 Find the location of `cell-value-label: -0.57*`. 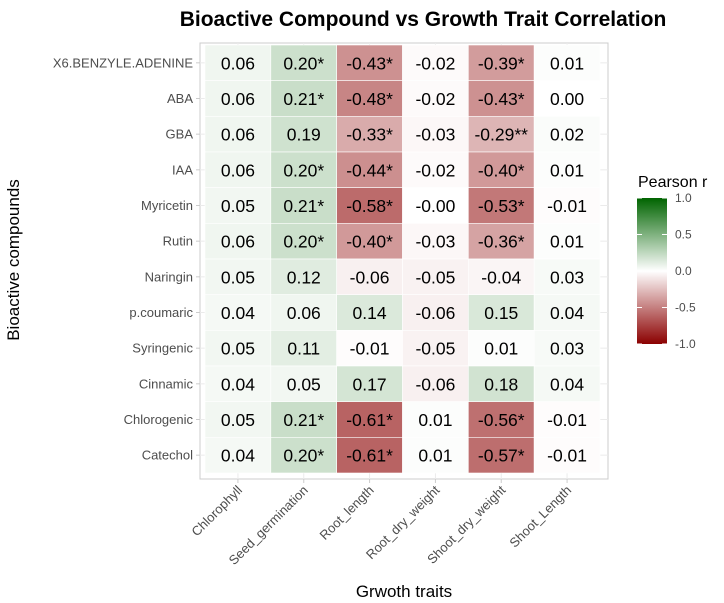

cell-value-label: -0.57* is located at coordinates (501, 456).